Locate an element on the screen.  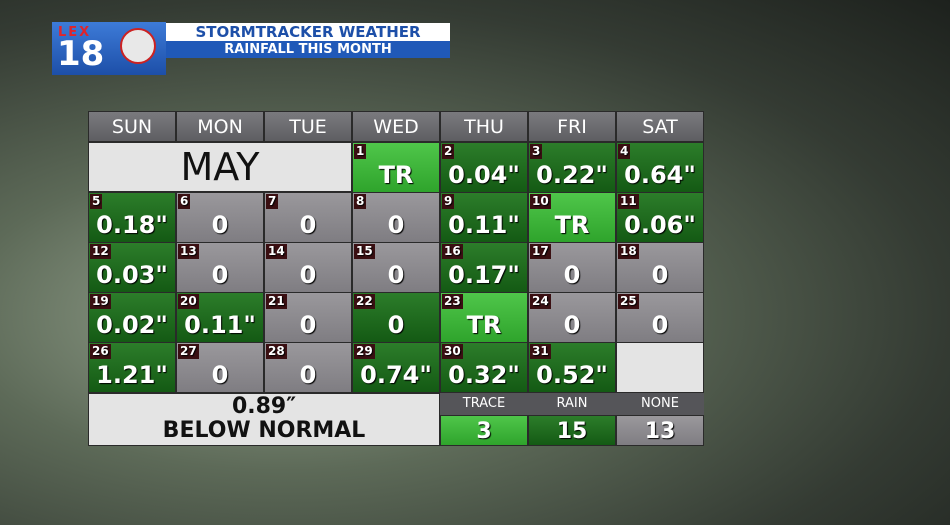
day-number: 6 is located at coordinates (184, 201).